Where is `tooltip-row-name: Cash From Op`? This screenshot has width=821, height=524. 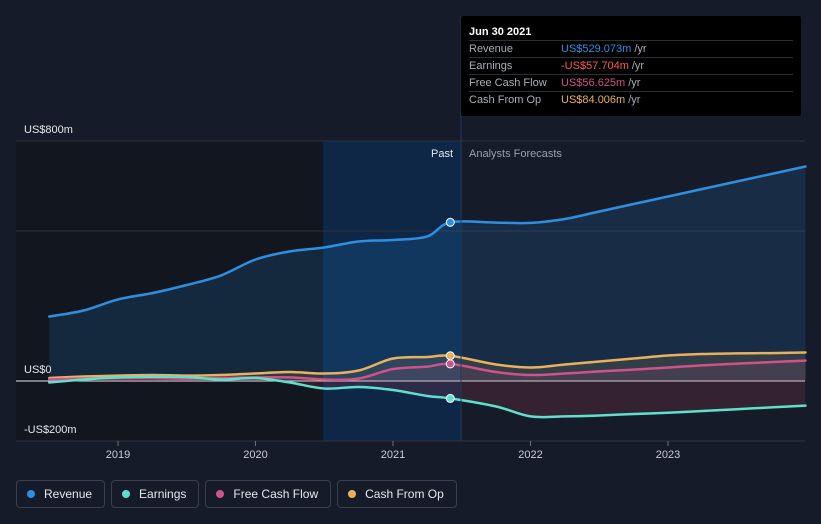
tooltip-row-name: Cash From Op is located at coordinates (505, 100).